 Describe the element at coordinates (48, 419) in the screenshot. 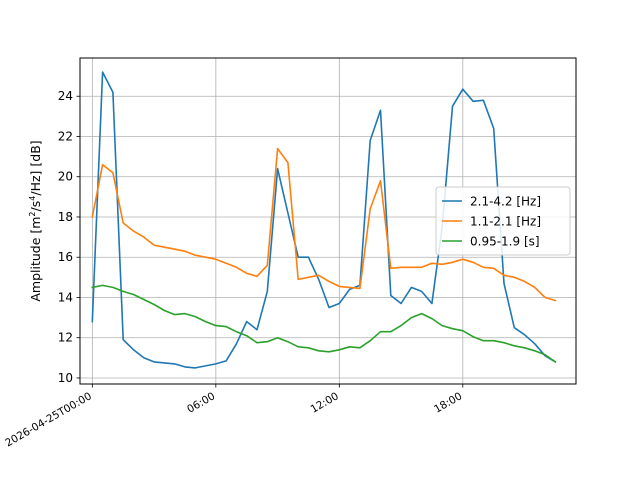

I see `x-tick-label: 2026-04-25T00:00` at that location.